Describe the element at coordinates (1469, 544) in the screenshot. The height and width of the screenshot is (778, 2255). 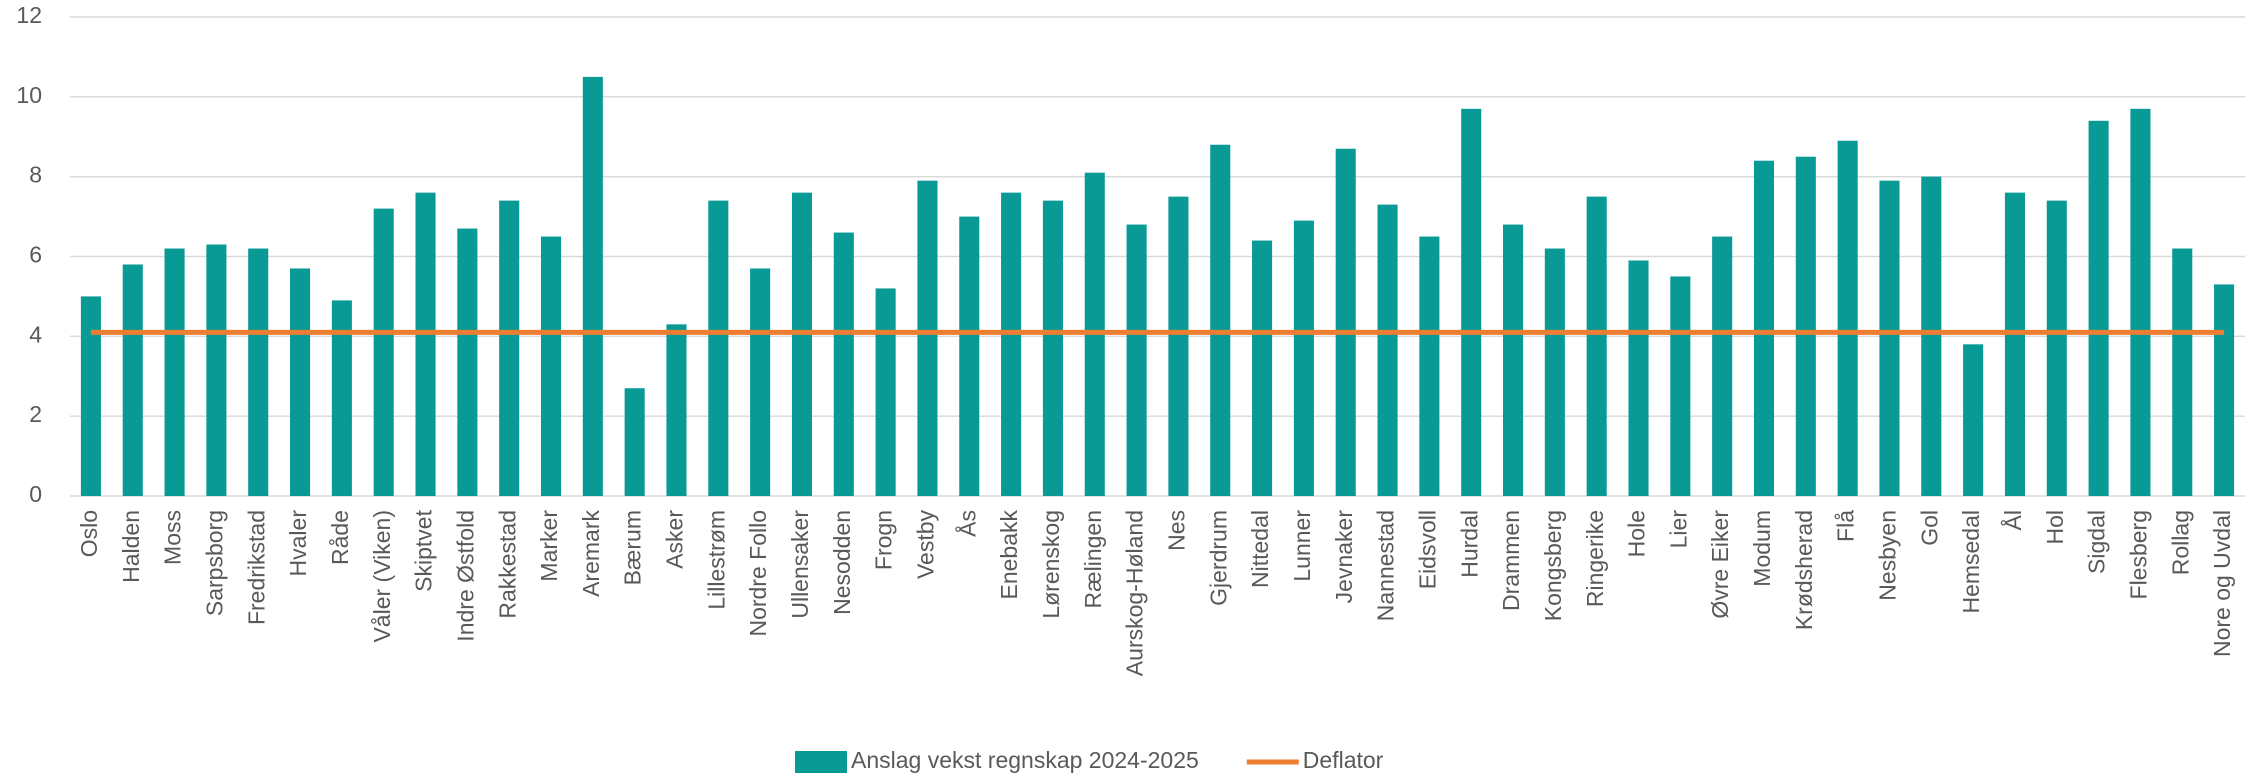
I see `x-tick-label: Hurdal` at that location.